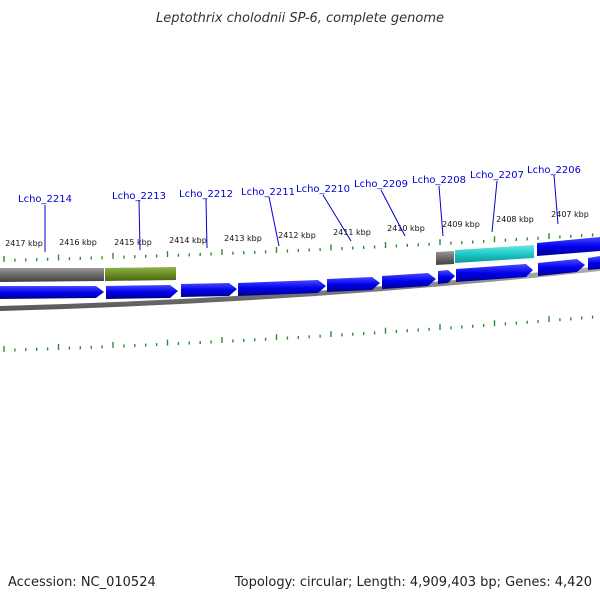 Image resolution: width=600 pixels, height=600 pixels. I want to click on forward-strand-cds, so click(300, 277).